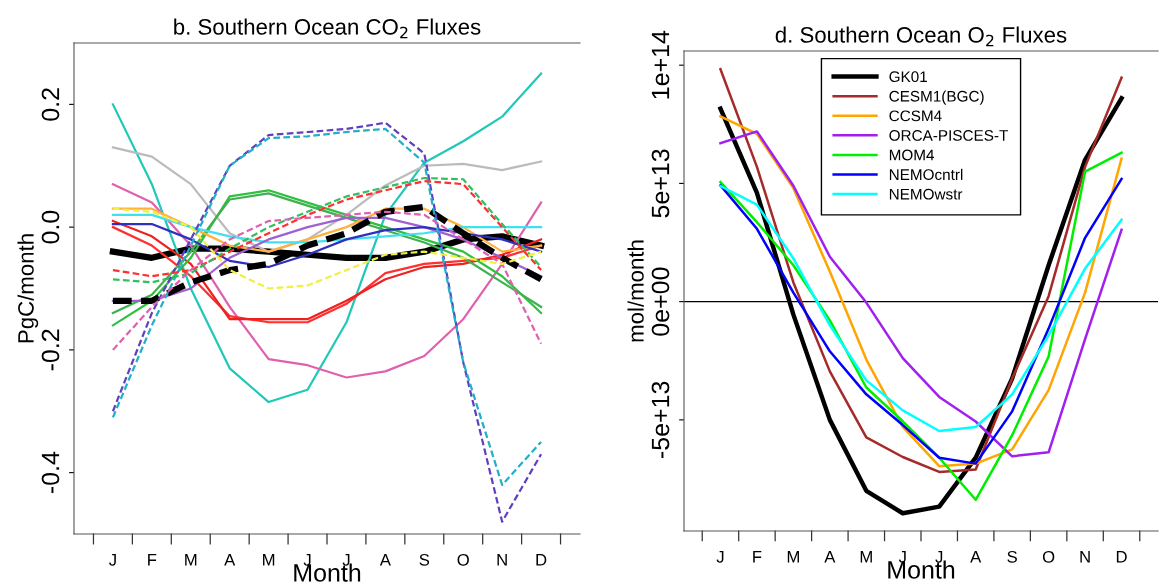 The width and height of the screenshot is (1160, 583). Describe the element at coordinates (50, 104) in the screenshot. I see `y-tick-label: 0.2` at that location.